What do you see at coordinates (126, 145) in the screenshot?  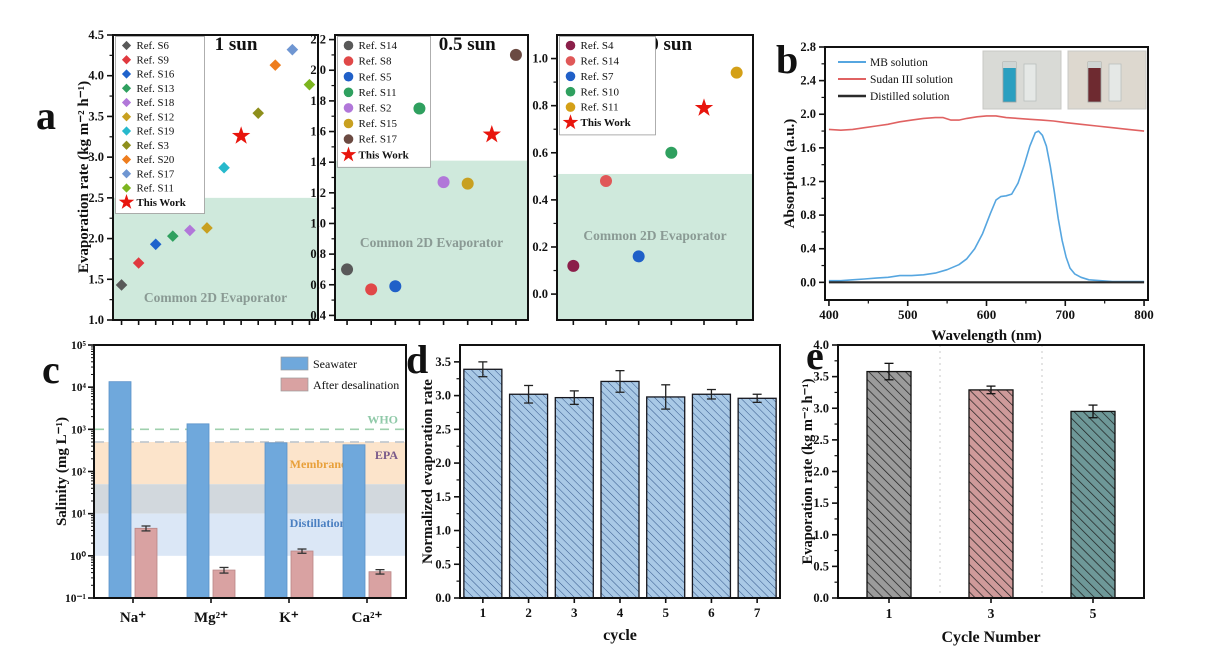 I see `legend-marker-ref-s3` at bounding box center [126, 145].